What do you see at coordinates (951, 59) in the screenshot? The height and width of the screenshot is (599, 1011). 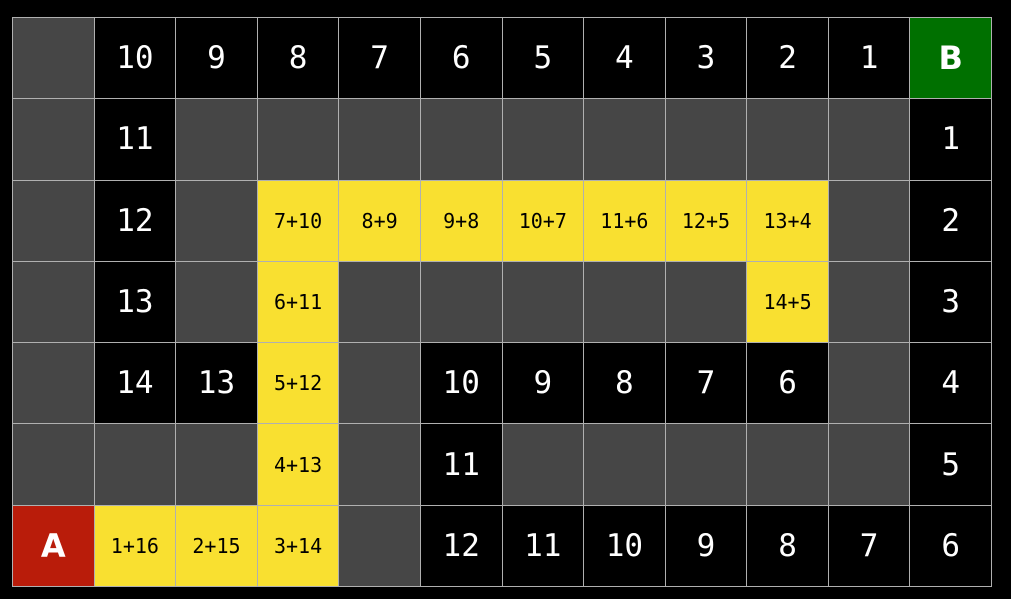 I see `goal-cell: B` at bounding box center [951, 59].